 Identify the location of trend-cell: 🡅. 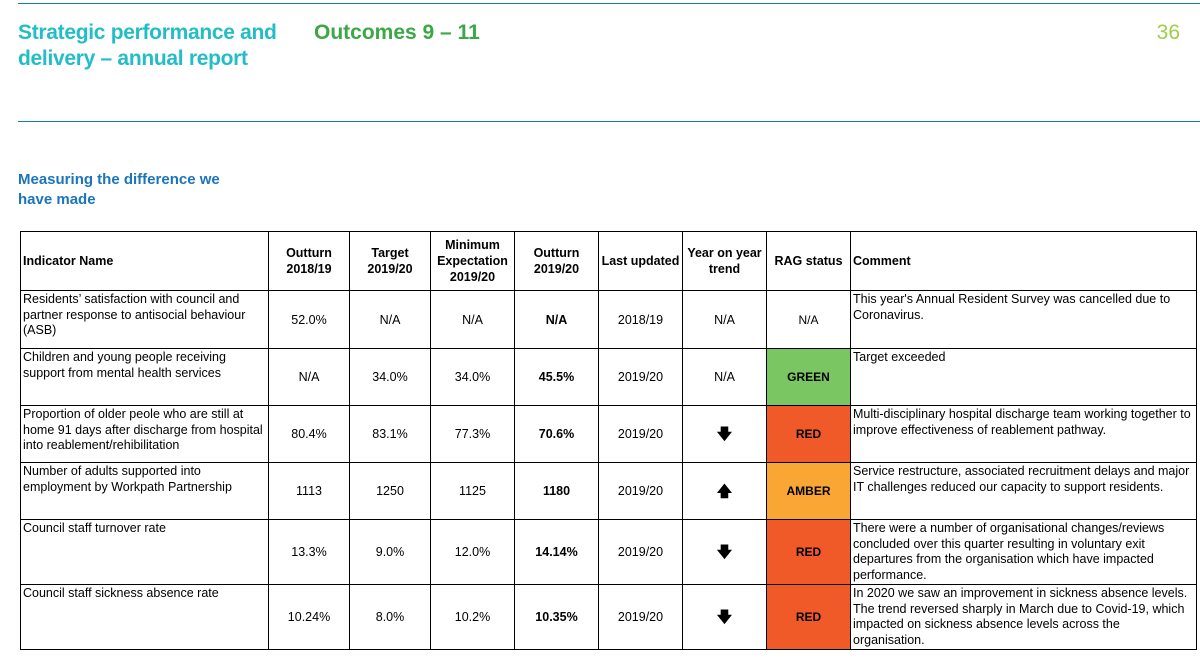
(724, 491).